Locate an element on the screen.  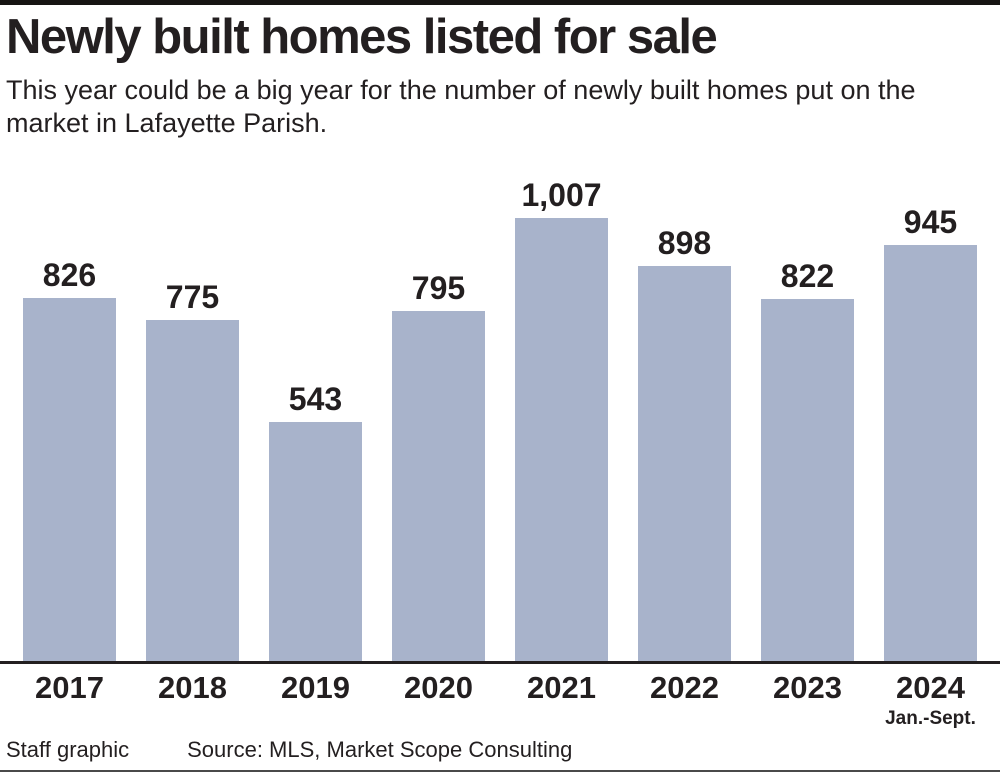
x-axis-label-2023: 2023 is located at coordinates (807, 699).